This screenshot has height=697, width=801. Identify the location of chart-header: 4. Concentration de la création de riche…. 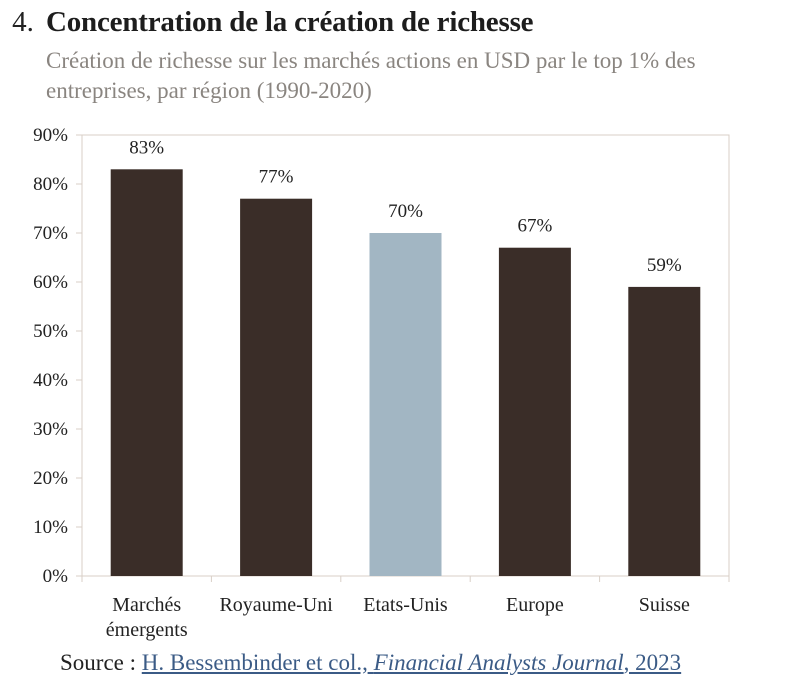
(400, 56).